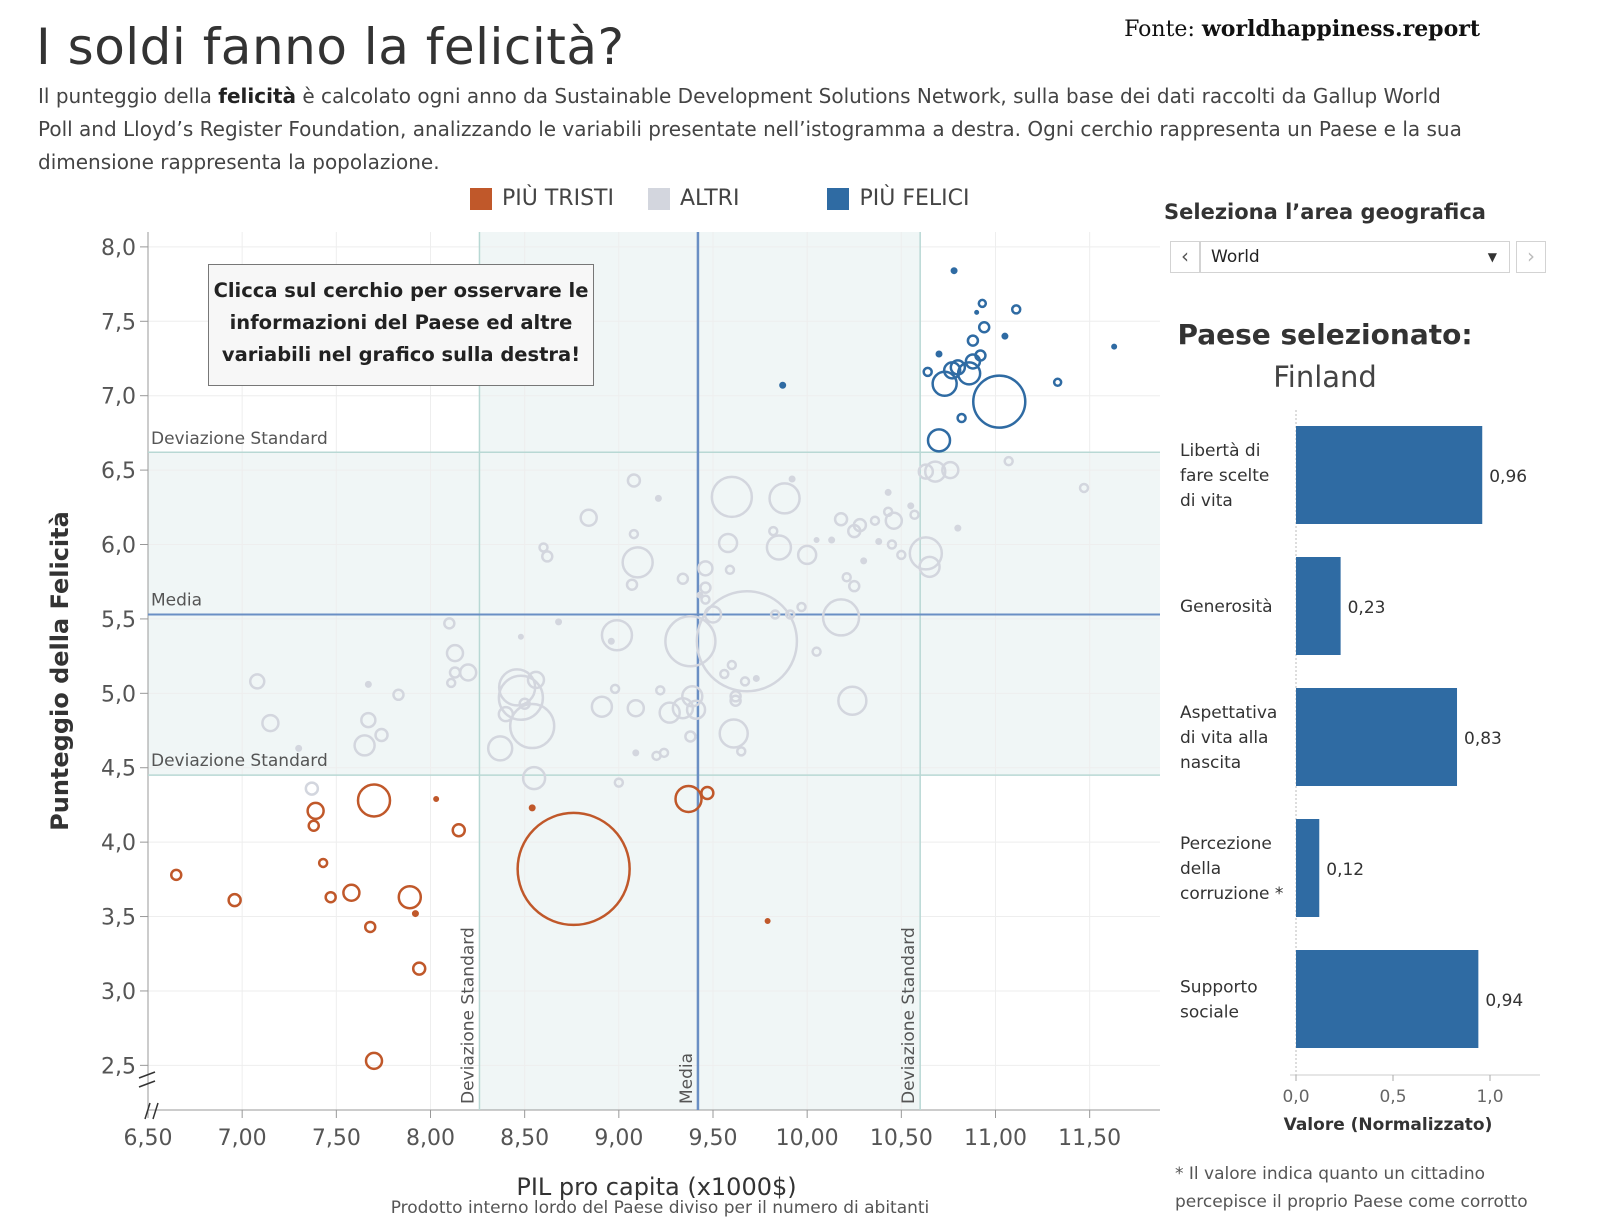 Image resolution: width=1598 pixels, height=1220 pixels. I want to click on x-tick-label: 9,50, so click(713, 1138).